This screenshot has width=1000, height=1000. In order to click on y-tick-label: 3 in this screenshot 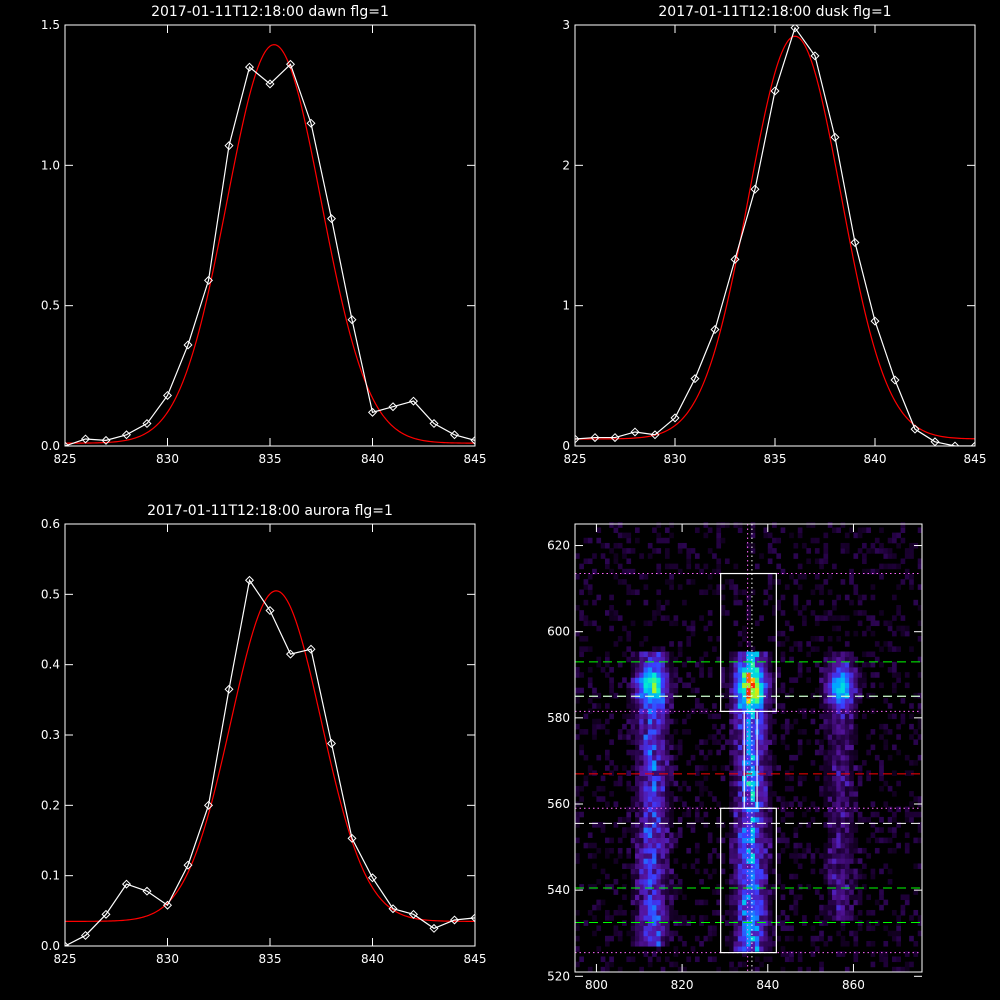, I will do `click(566, 25)`.